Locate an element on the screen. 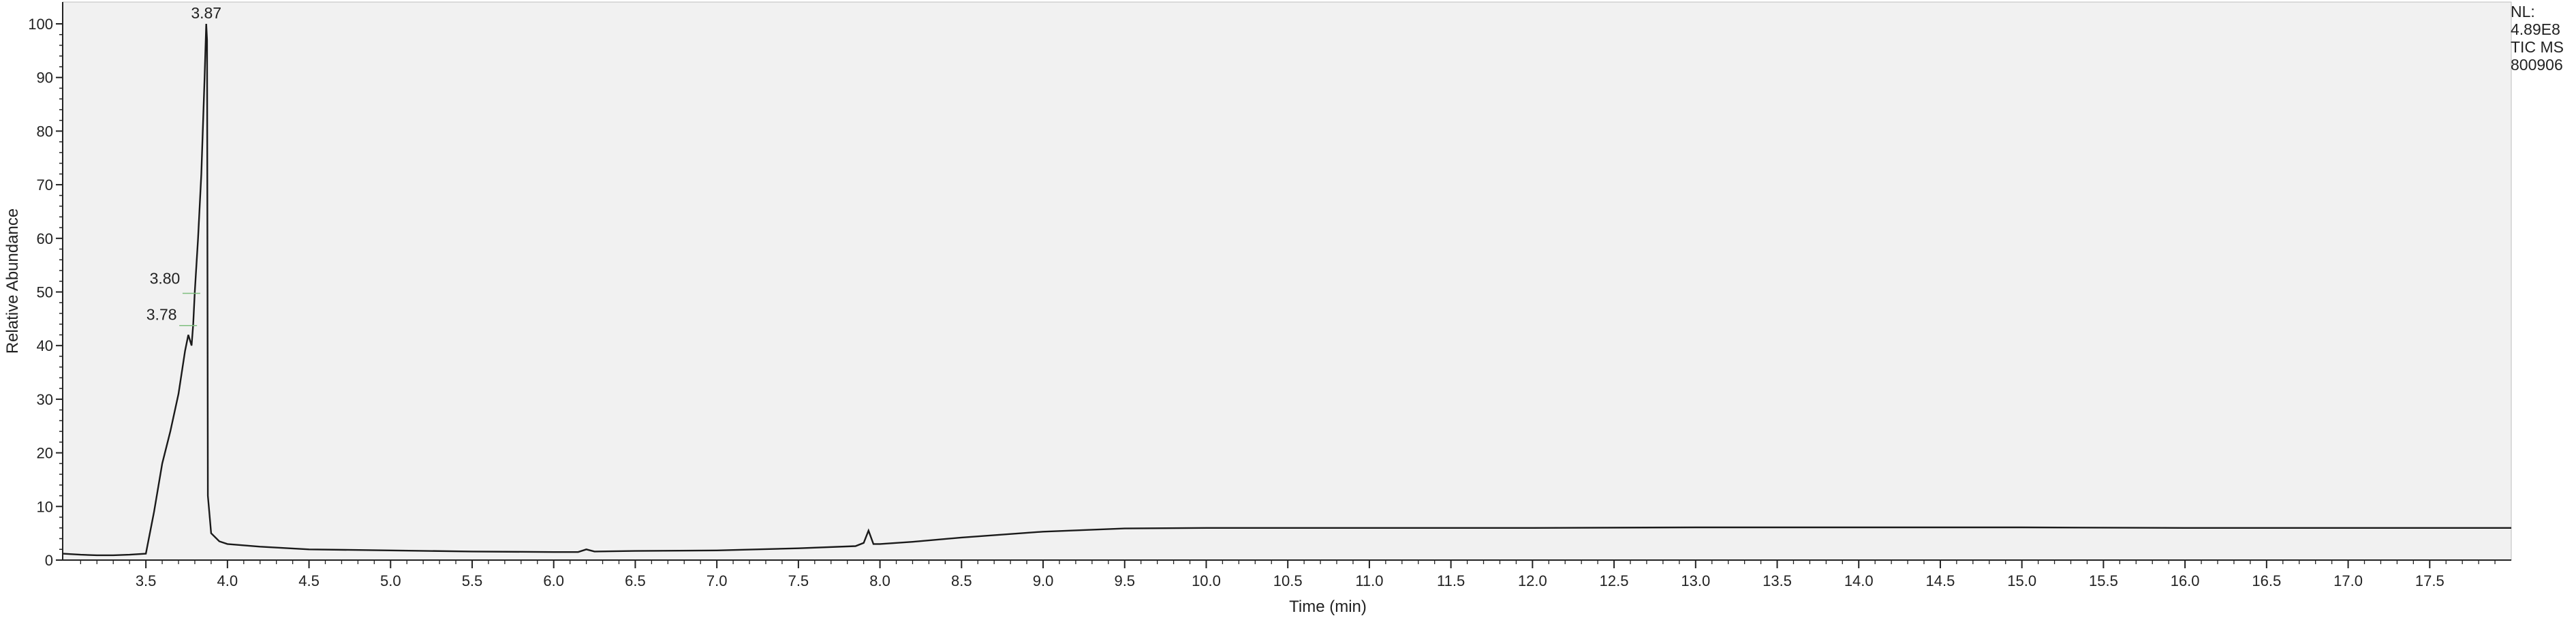 Image resolution: width=2576 pixels, height=618 pixels. x-tick-label: 6.0 is located at coordinates (553, 580).